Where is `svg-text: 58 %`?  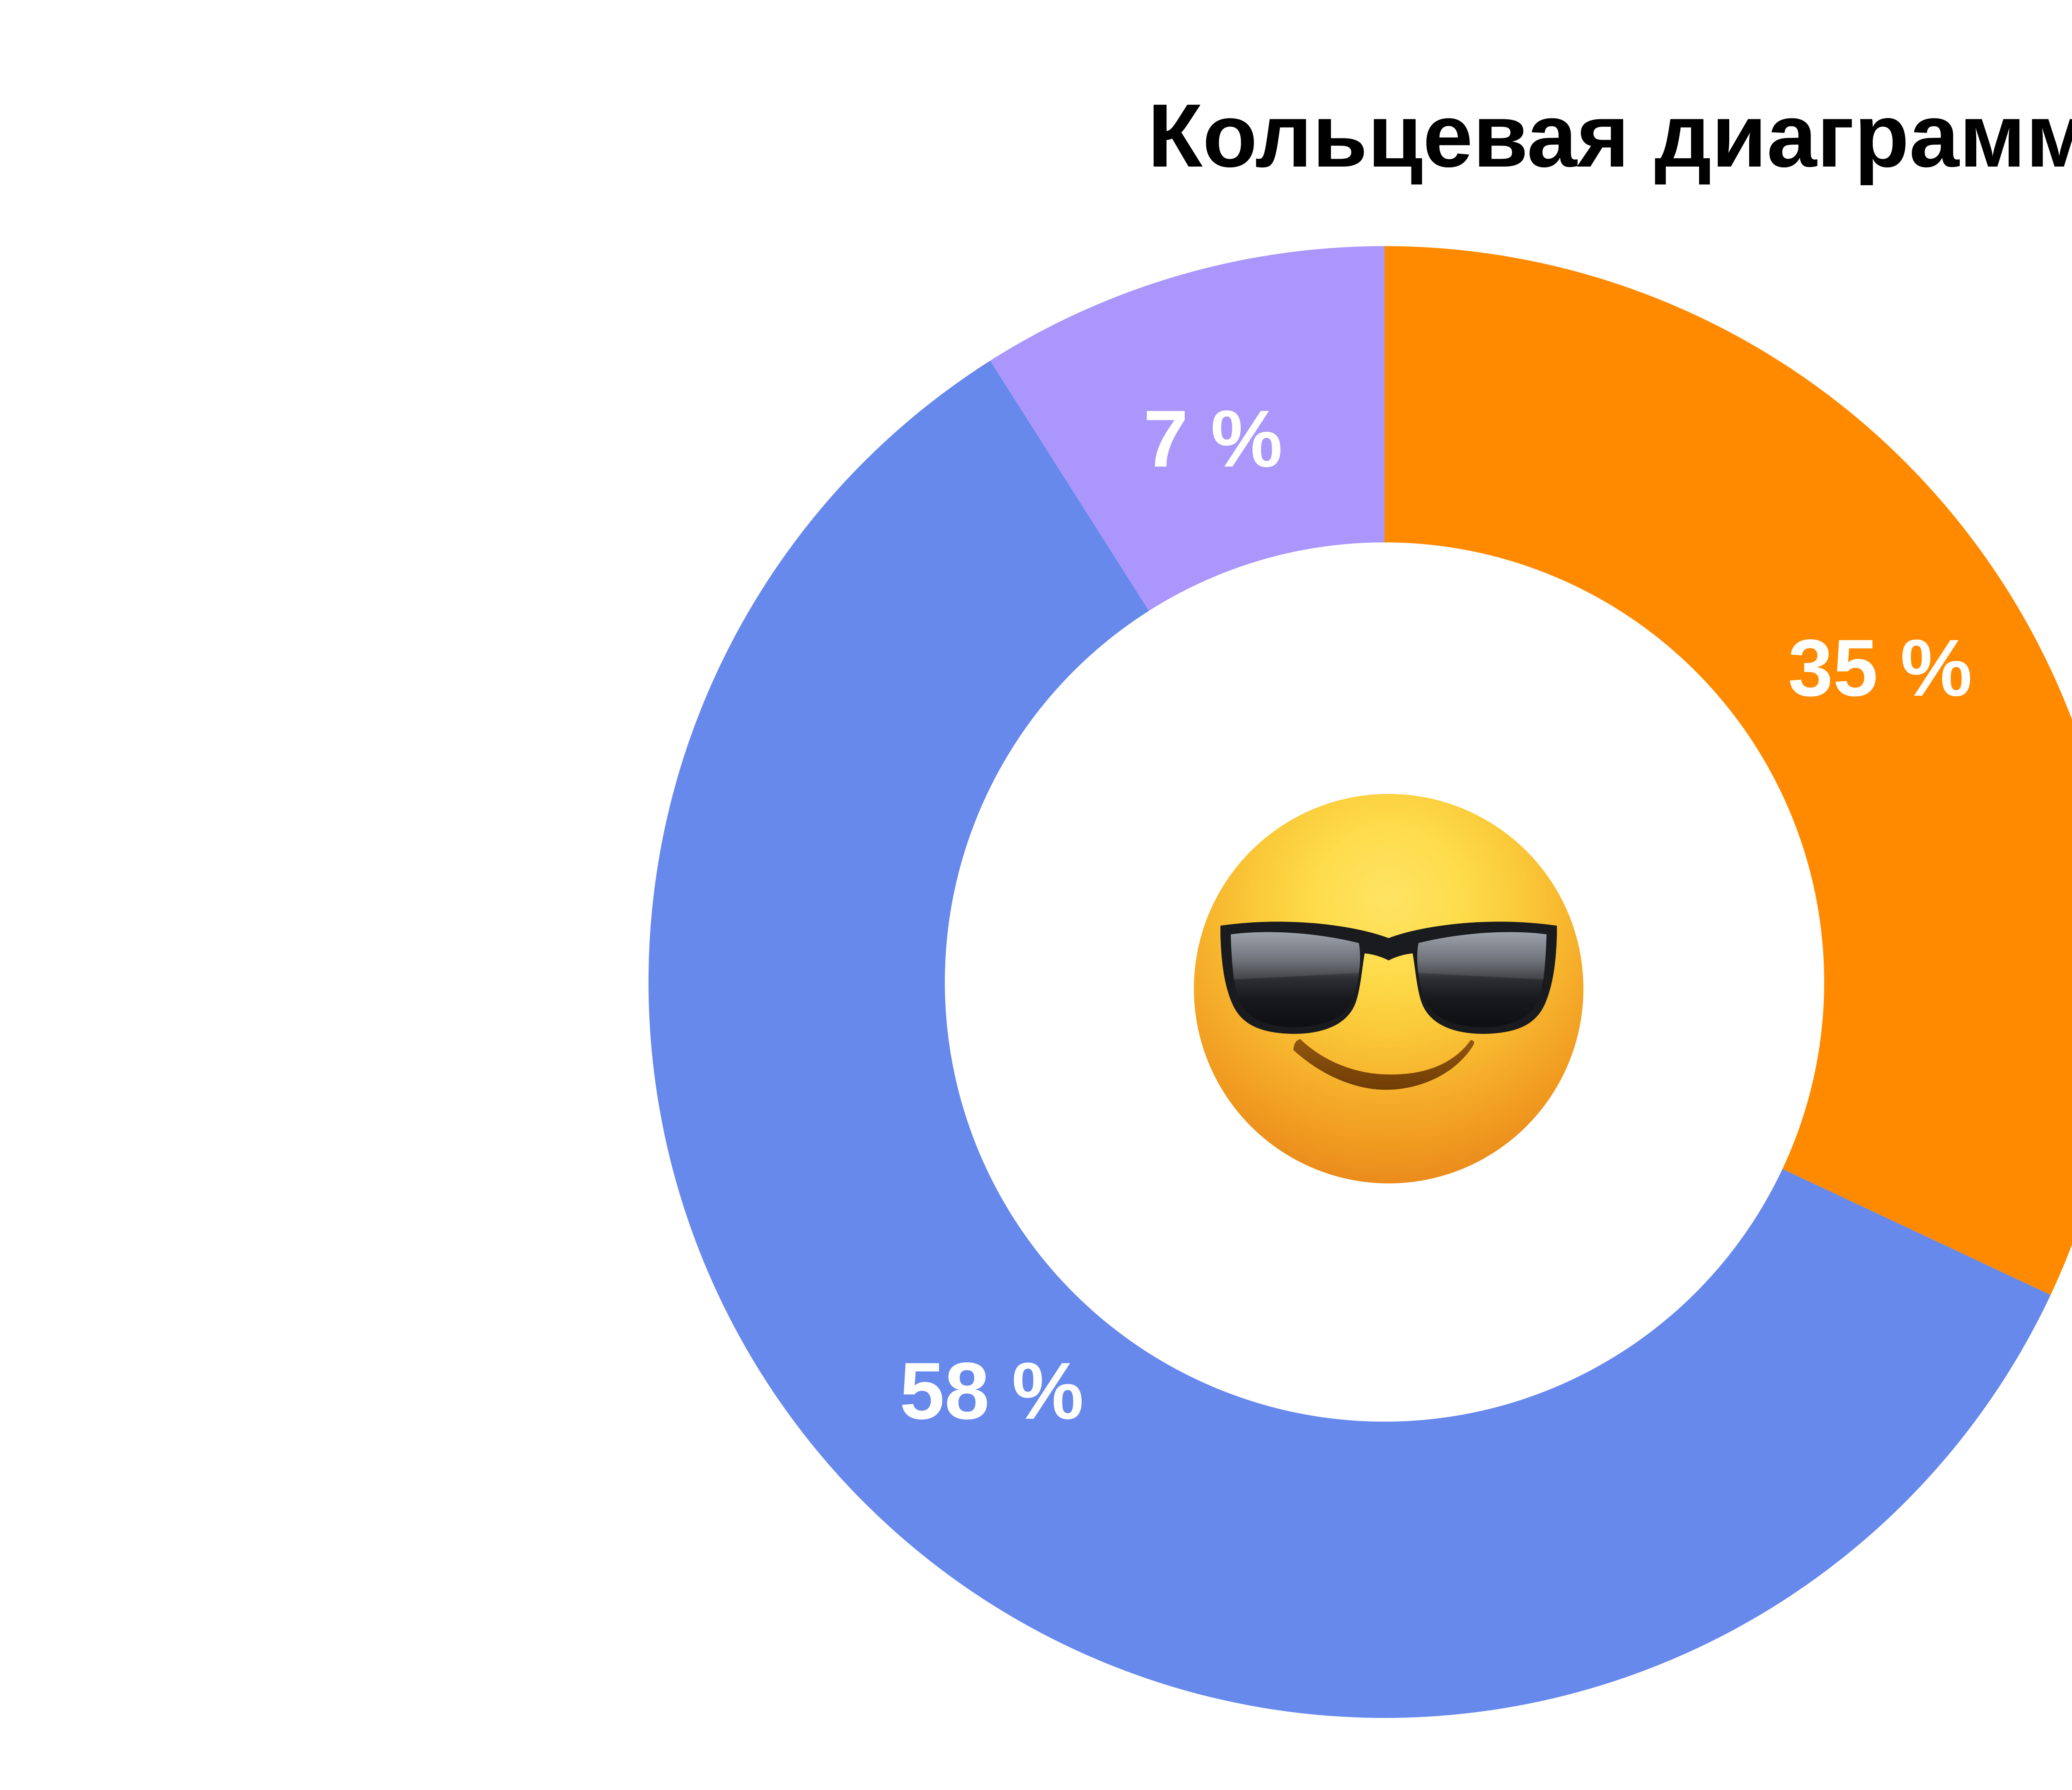 svg-text: 58 % is located at coordinates (992, 1391).